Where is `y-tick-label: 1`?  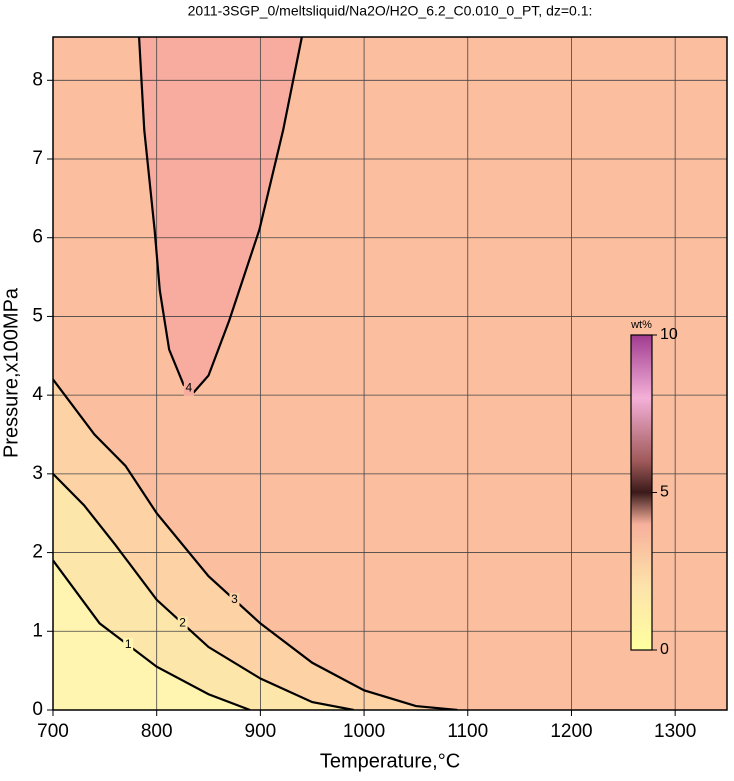
y-tick-label: 1 is located at coordinates (37, 630).